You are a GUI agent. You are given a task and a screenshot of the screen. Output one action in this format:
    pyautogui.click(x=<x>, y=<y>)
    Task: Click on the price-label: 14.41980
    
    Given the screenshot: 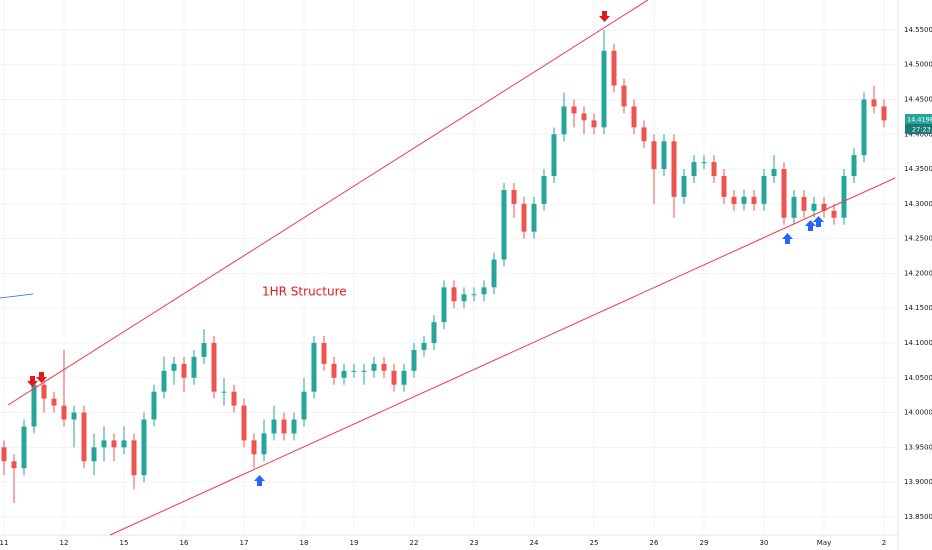 What is the action you would take?
    pyautogui.click(x=919, y=120)
    